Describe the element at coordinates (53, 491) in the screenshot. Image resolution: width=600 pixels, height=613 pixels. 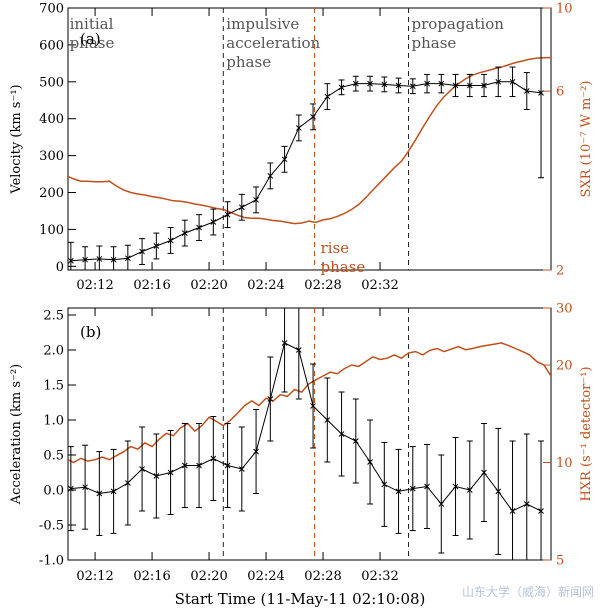
I see `y-left-tick-label-b-2: 0.0` at that location.